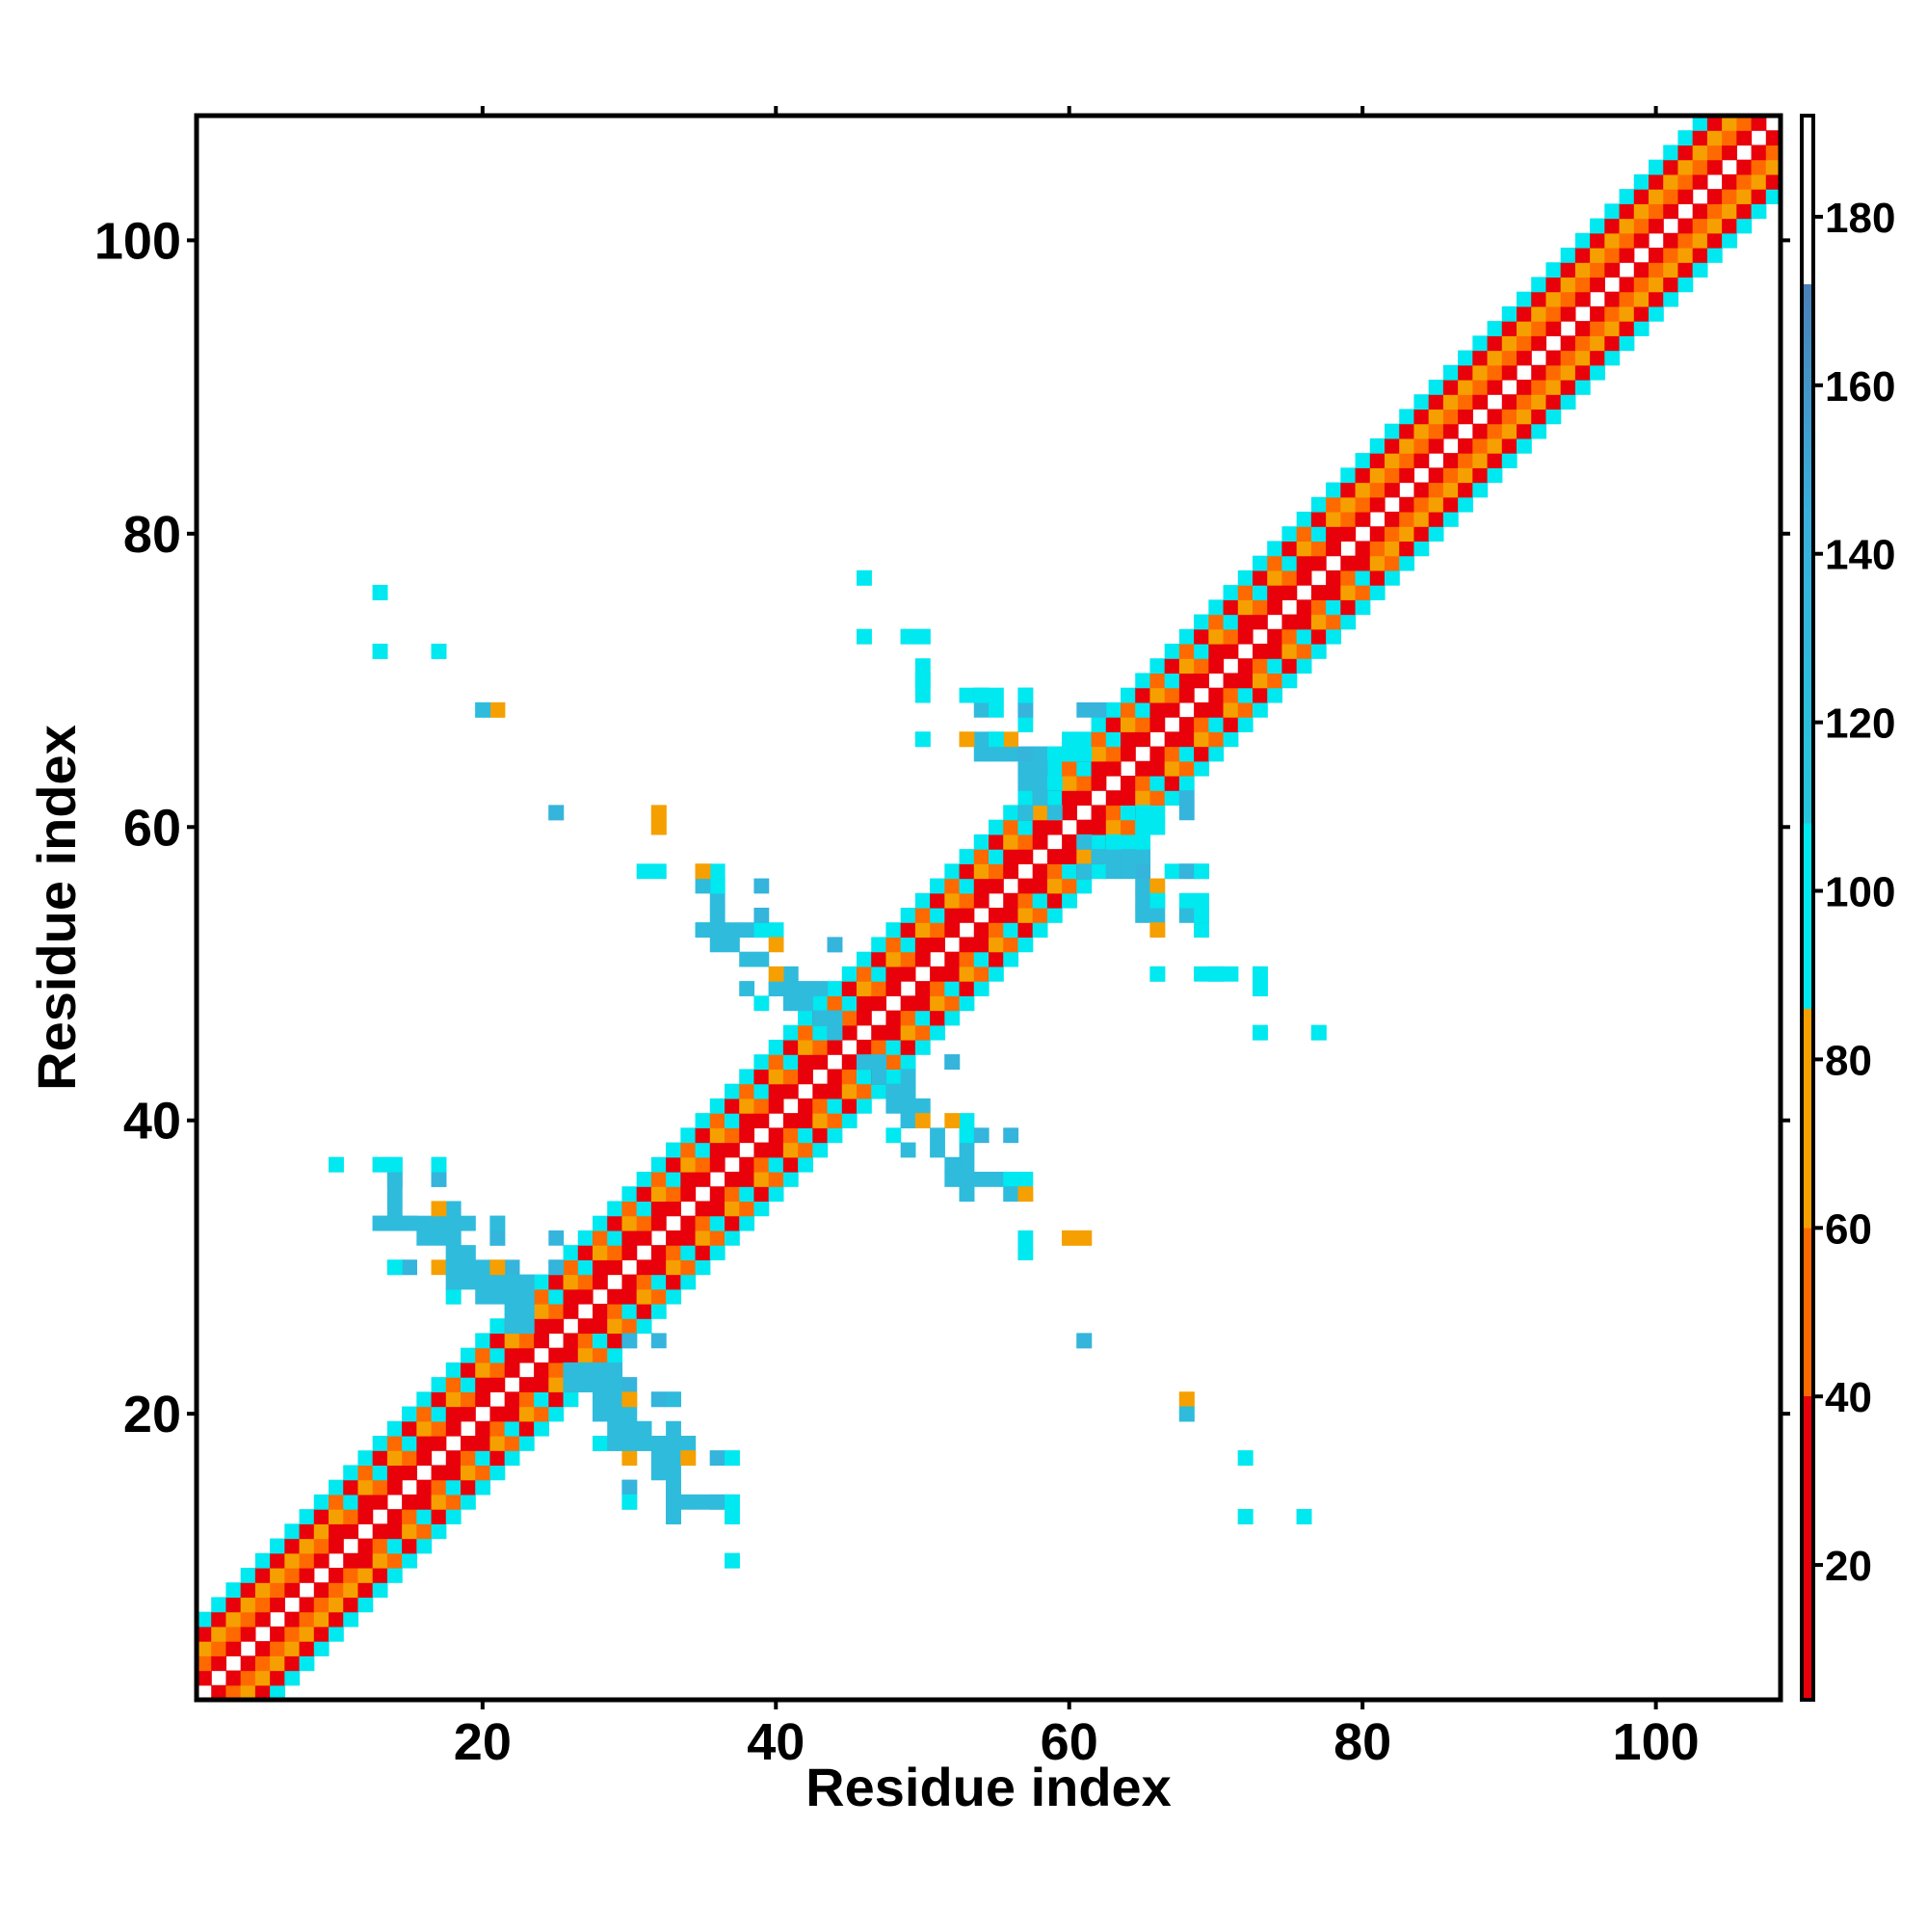  What do you see at coordinates (152, 1414) in the screenshot?
I see `y-tick-label: 20` at bounding box center [152, 1414].